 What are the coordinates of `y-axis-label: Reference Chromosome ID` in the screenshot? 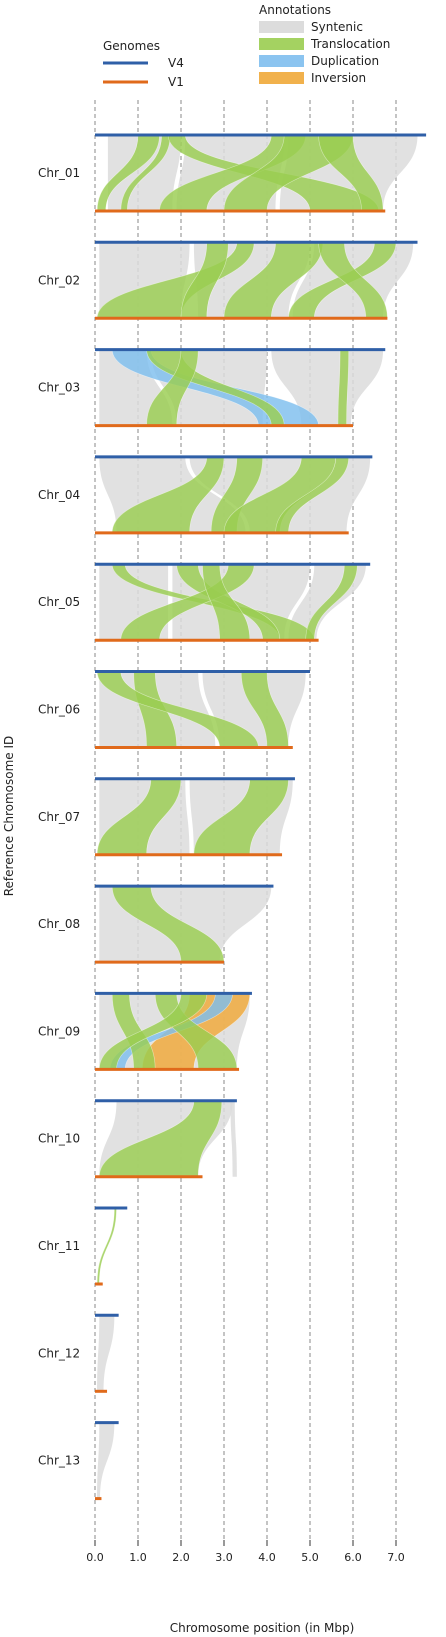 It's located at (9, 816).